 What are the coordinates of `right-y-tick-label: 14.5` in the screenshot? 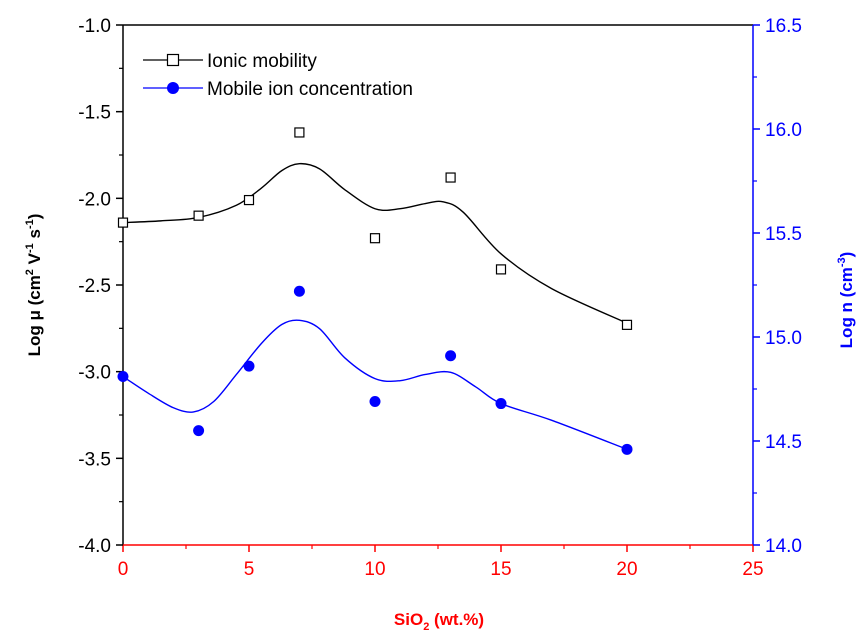 It's located at (783, 442).